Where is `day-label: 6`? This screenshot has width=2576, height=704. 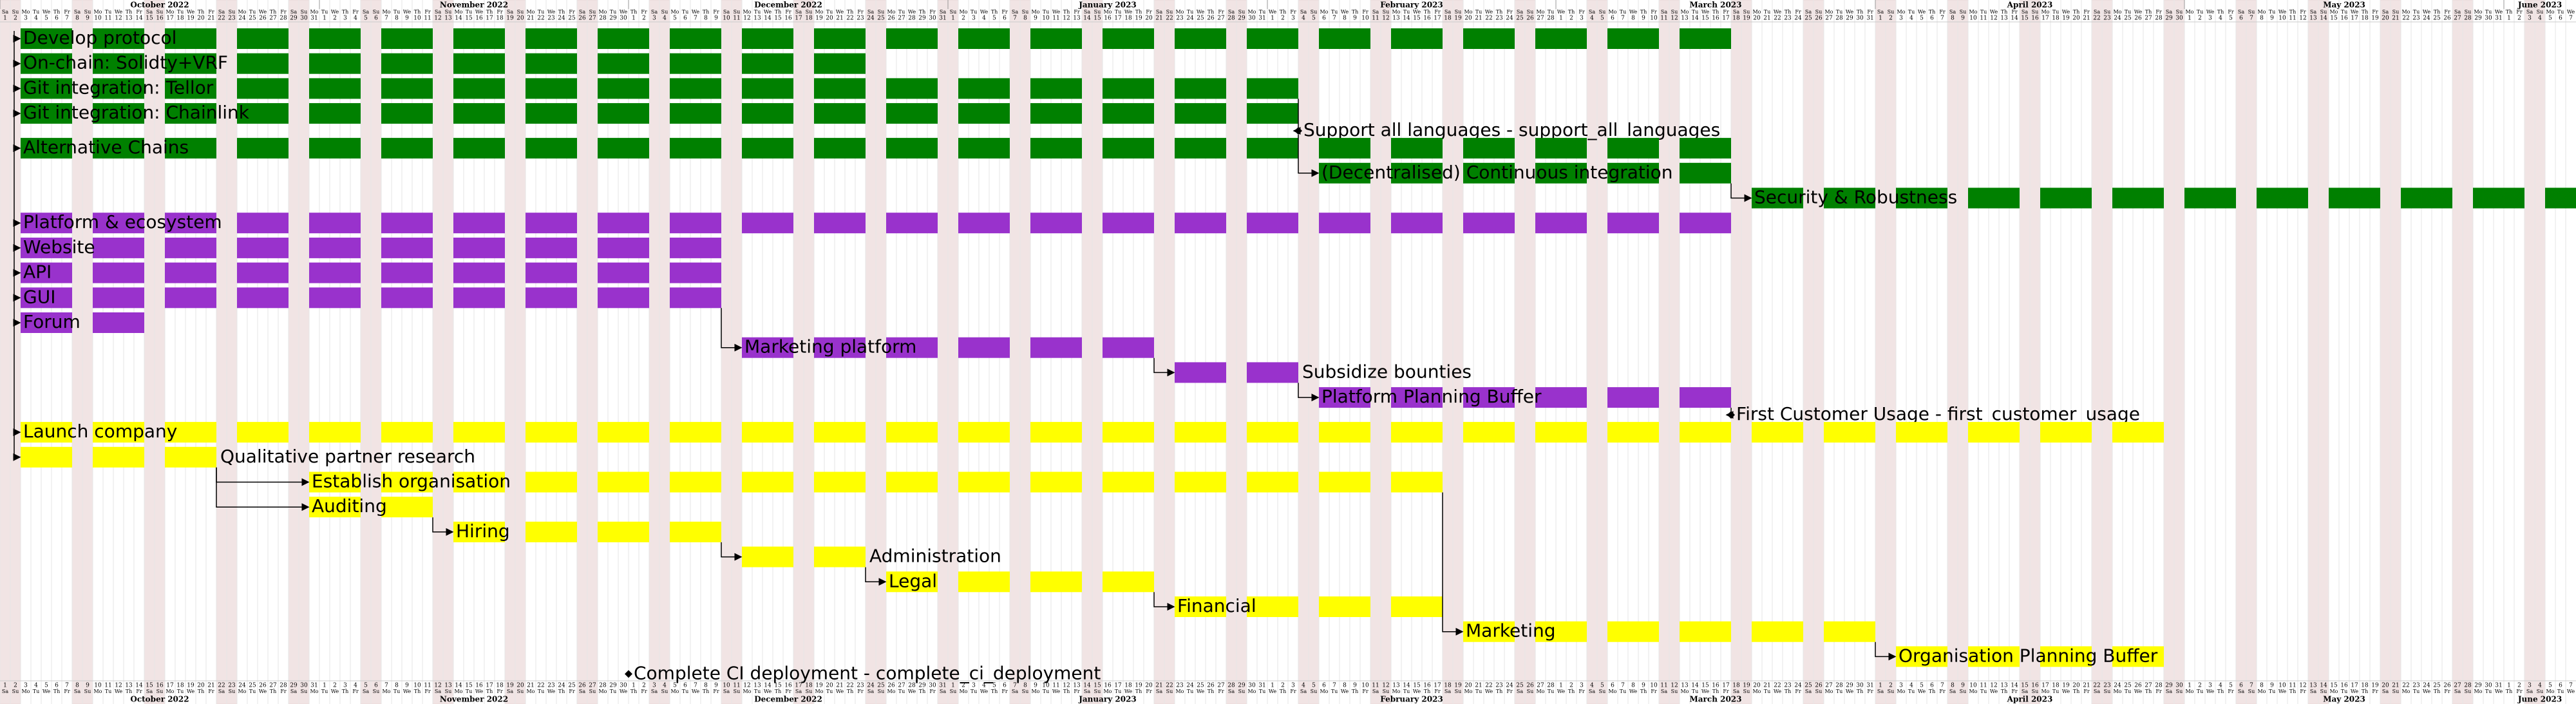
day-label: 6 is located at coordinates (1324, 686).